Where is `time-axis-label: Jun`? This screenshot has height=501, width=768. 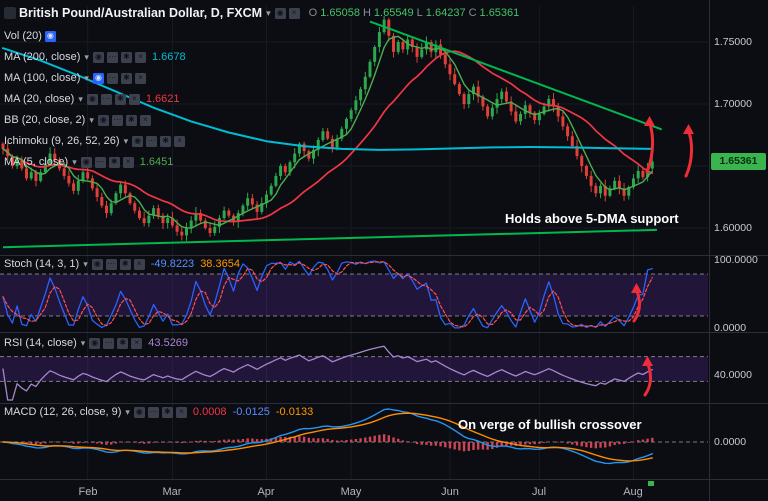 time-axis-label: Jun is located at coordinates (450, 492).